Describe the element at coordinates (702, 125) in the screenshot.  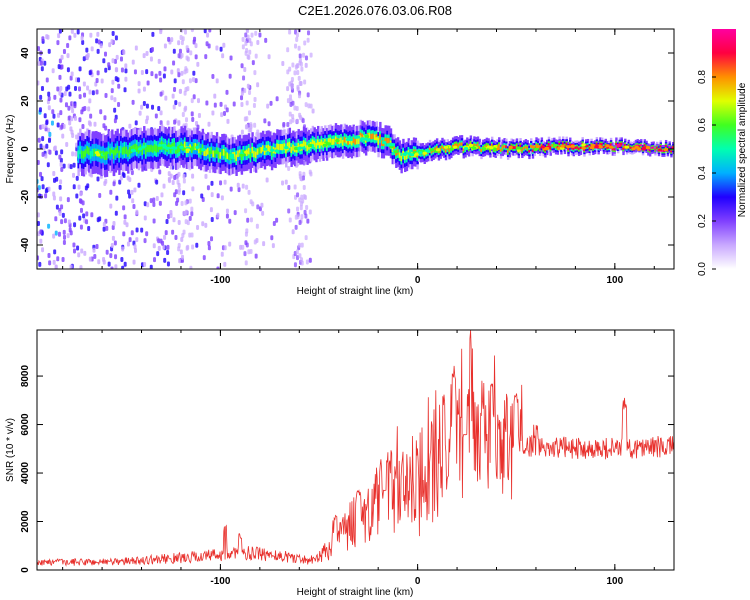
I see `colorbar-tick-label-3: 0.6` at that location.